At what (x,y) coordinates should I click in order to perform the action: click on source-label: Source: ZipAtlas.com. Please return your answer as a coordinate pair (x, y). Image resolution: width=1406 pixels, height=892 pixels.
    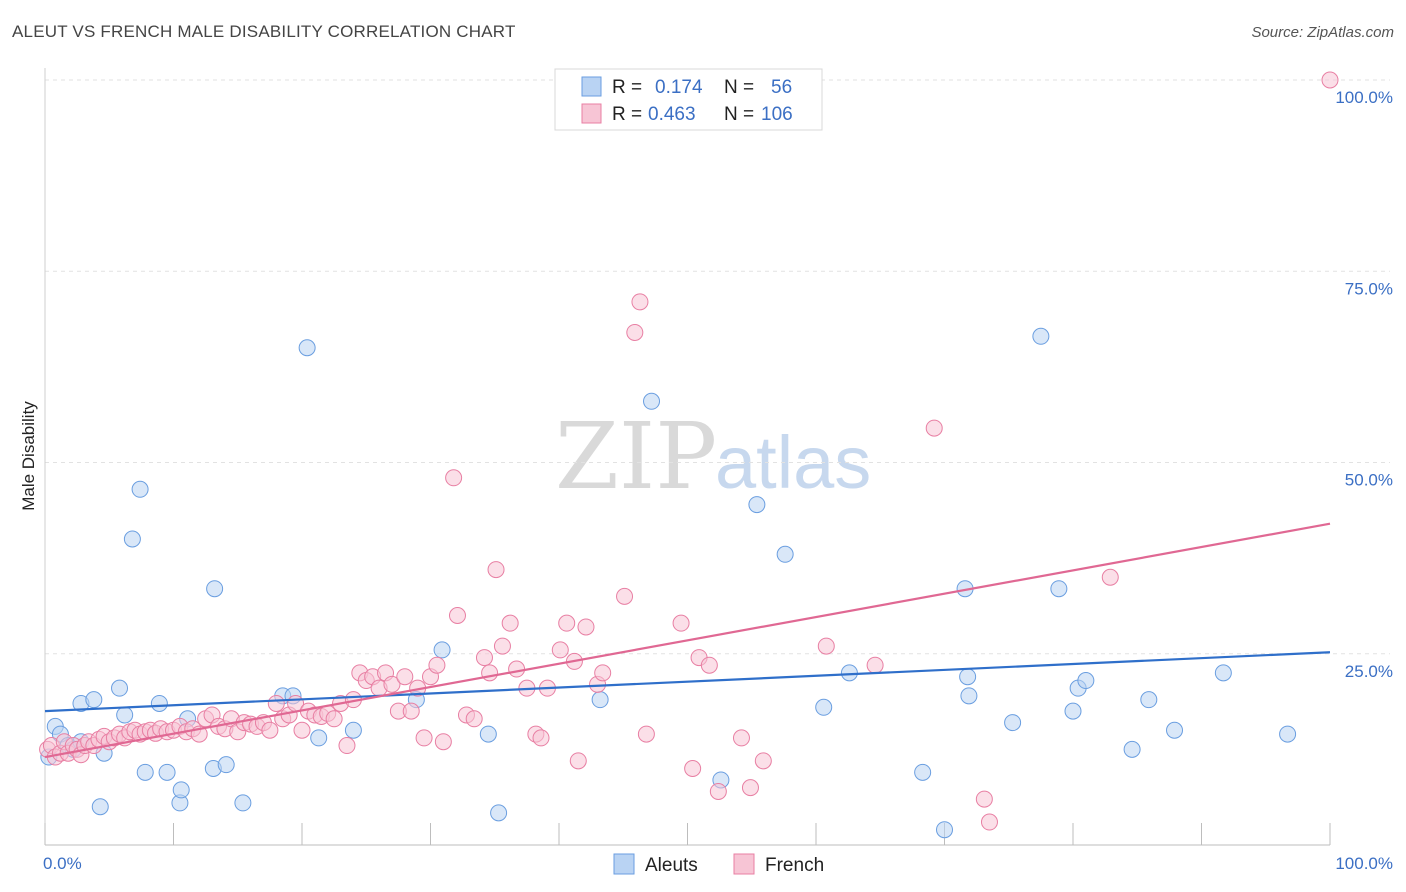
    Looking at the image, I should click on (1322, 32).